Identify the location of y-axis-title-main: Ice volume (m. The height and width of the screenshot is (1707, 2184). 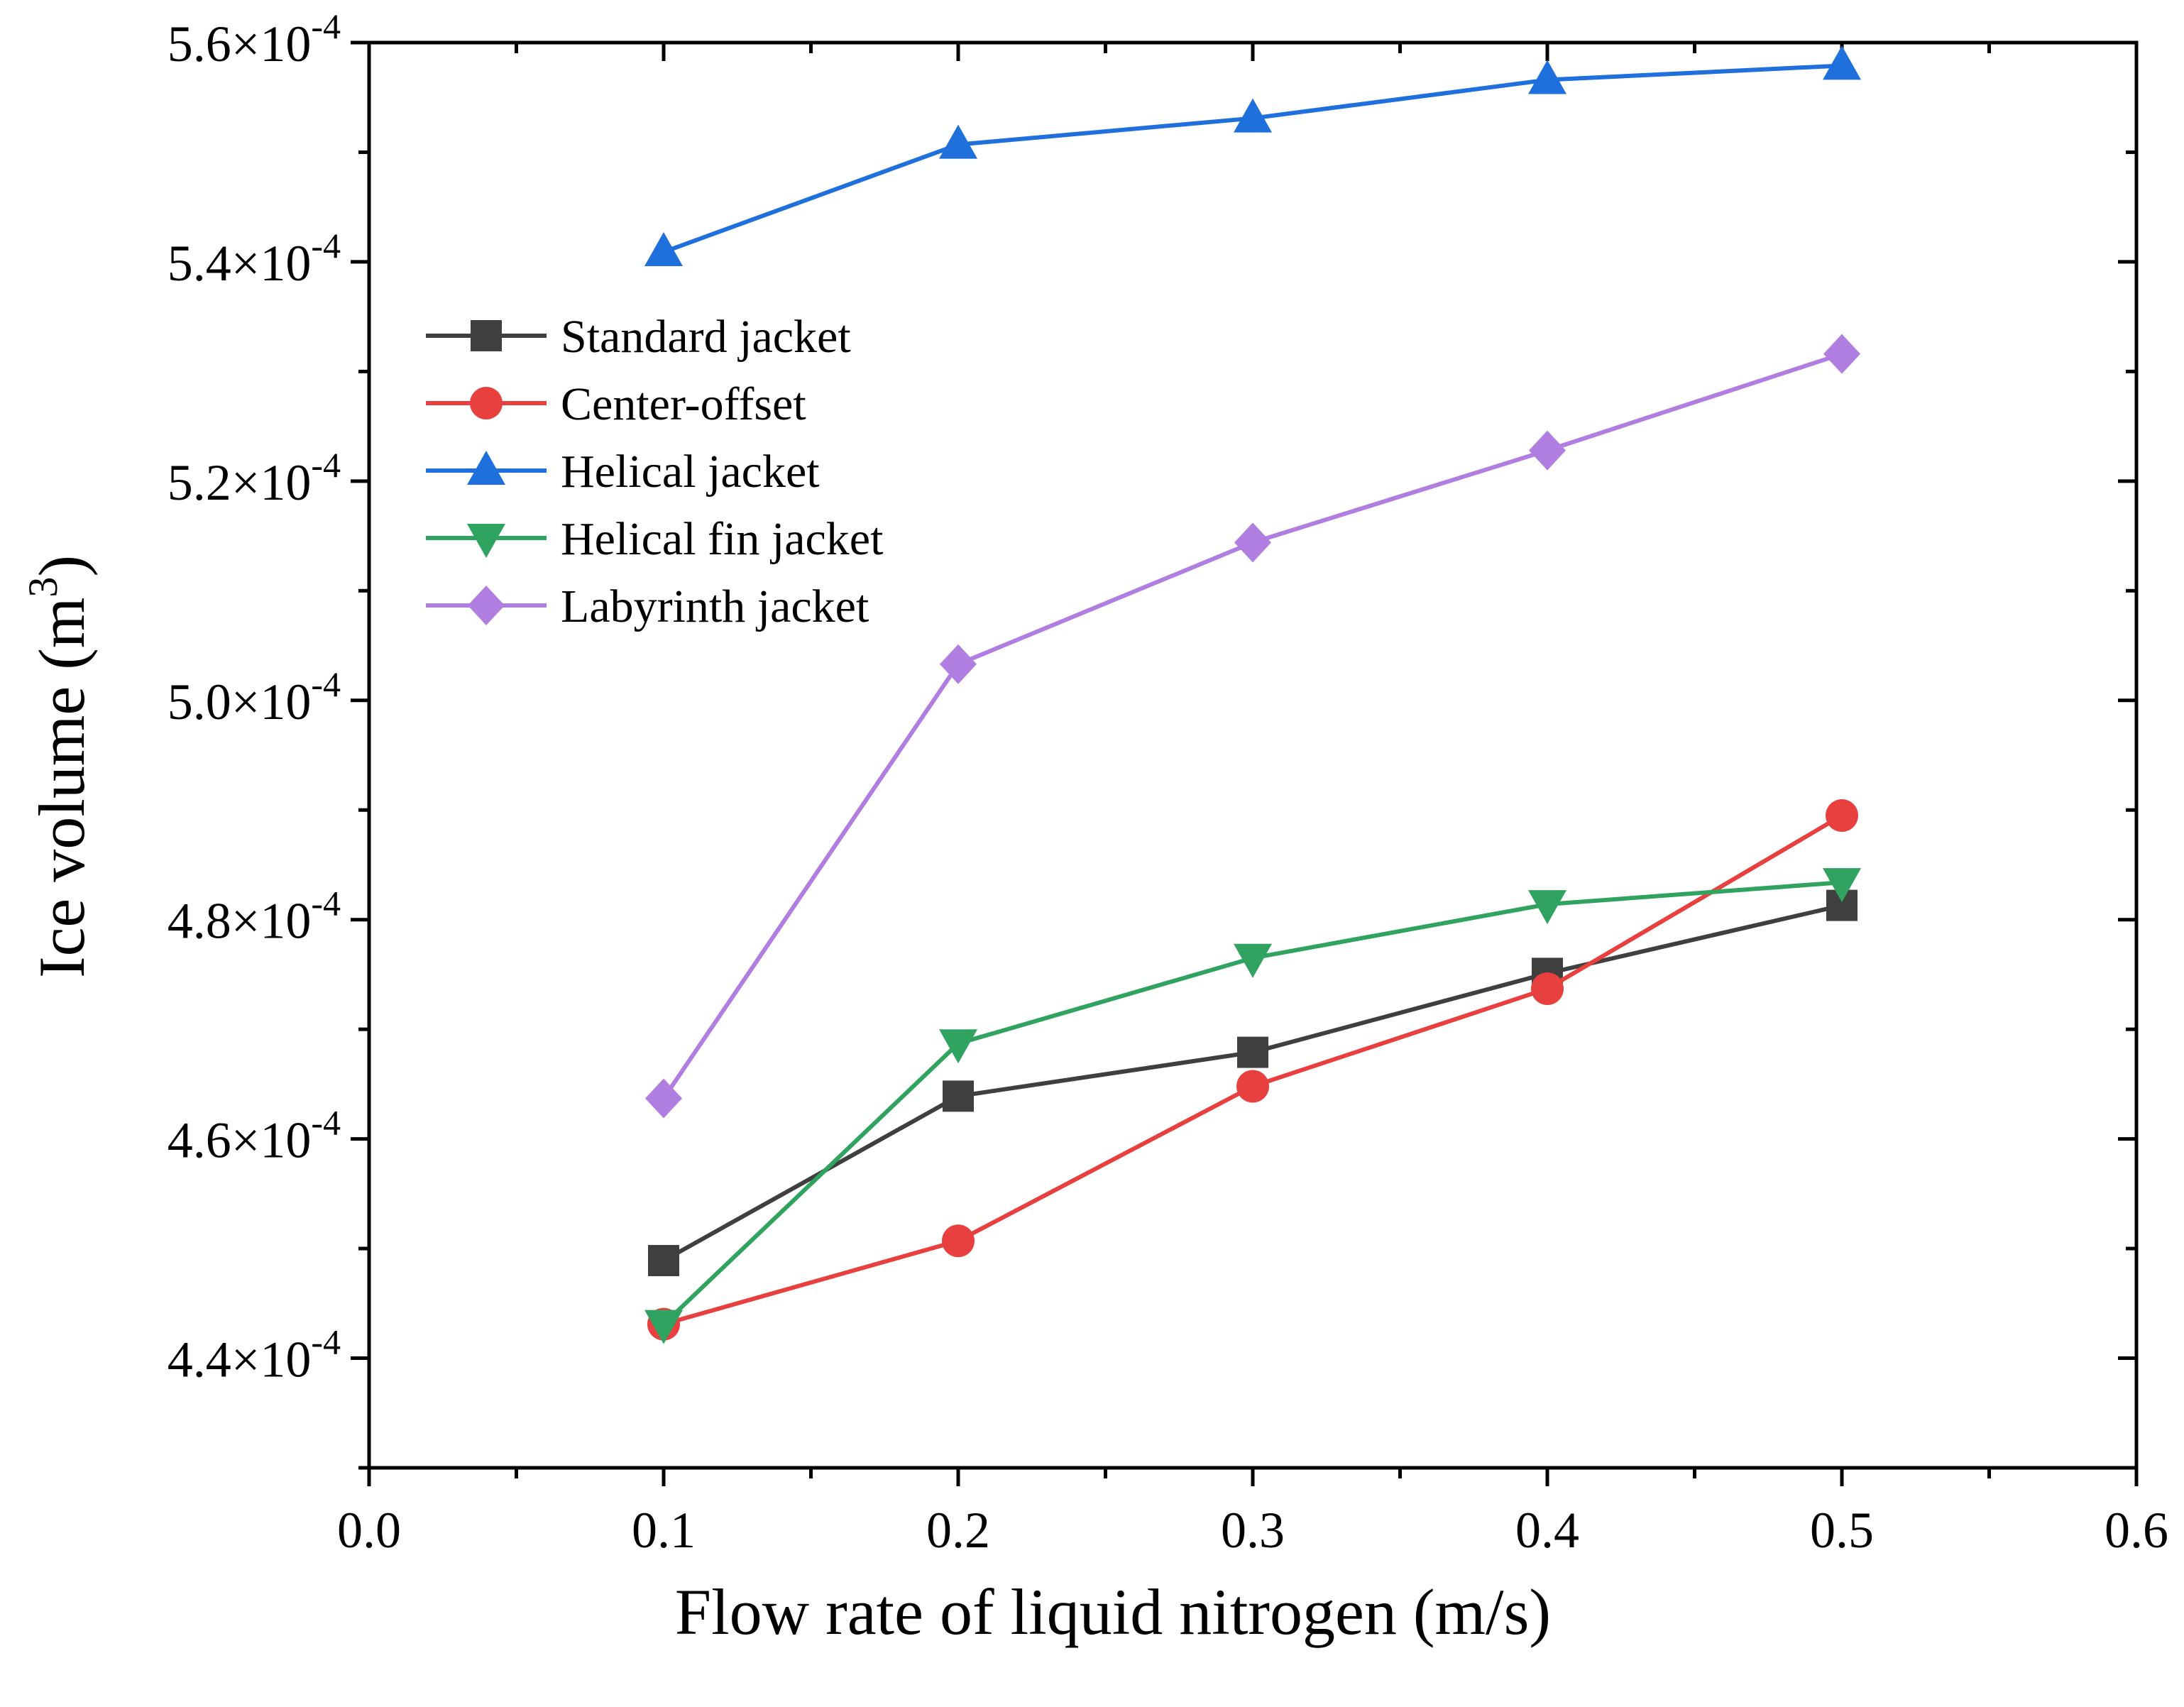
(62, 788).